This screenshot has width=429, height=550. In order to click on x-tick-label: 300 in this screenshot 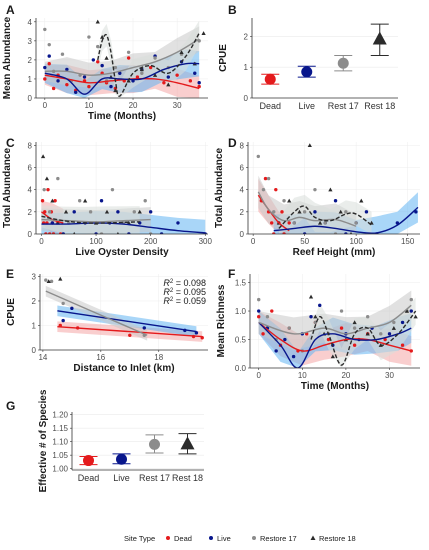, I will do `click(206, 241)`.